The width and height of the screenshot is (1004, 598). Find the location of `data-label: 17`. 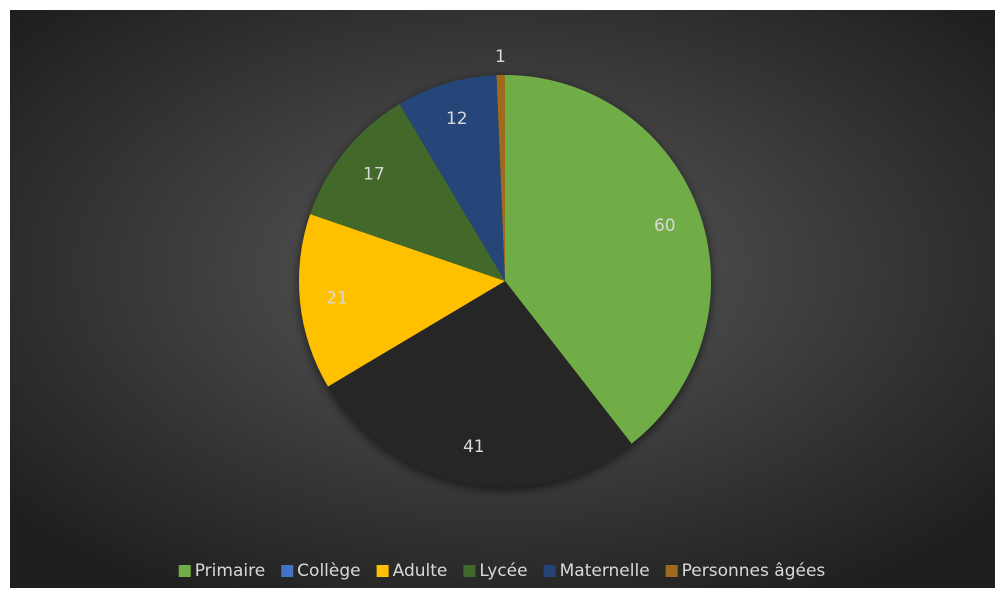

data-label: 17 is located at coordinates (374, 175).